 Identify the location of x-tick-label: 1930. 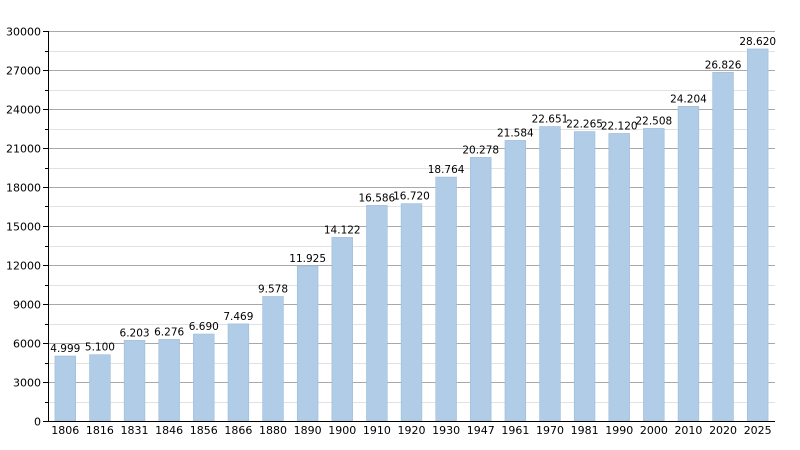
(446, 430).